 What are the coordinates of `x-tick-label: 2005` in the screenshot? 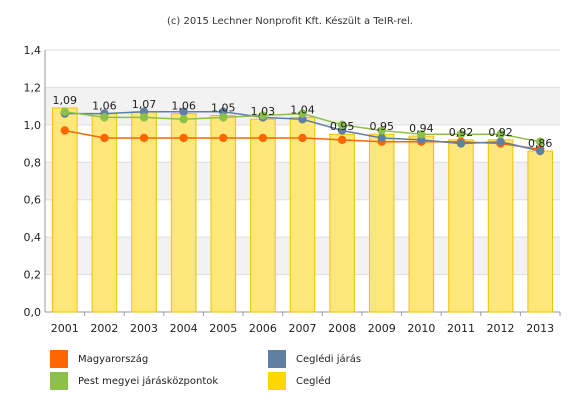 It's located at (223, 328).